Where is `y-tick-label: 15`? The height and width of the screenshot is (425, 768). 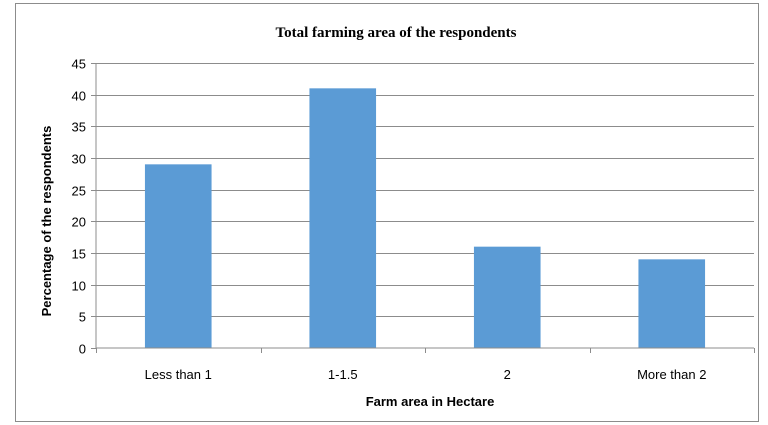 y-tick-label: 15 is located at coordinates (79, 254).